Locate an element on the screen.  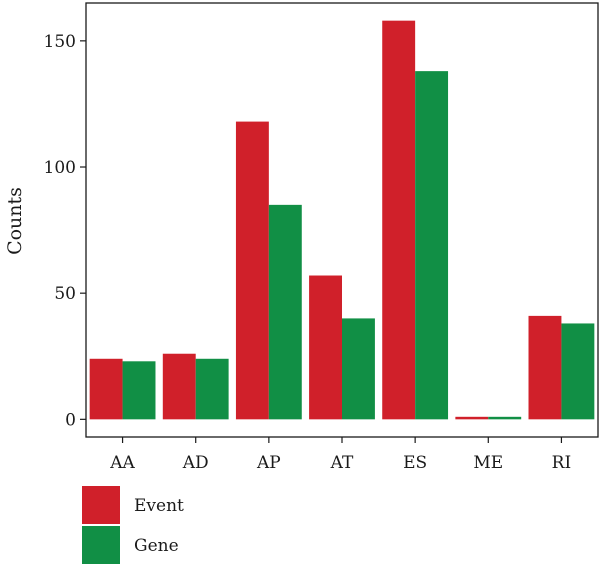
x-tick-label: ES is located at coordinates (415, 463).